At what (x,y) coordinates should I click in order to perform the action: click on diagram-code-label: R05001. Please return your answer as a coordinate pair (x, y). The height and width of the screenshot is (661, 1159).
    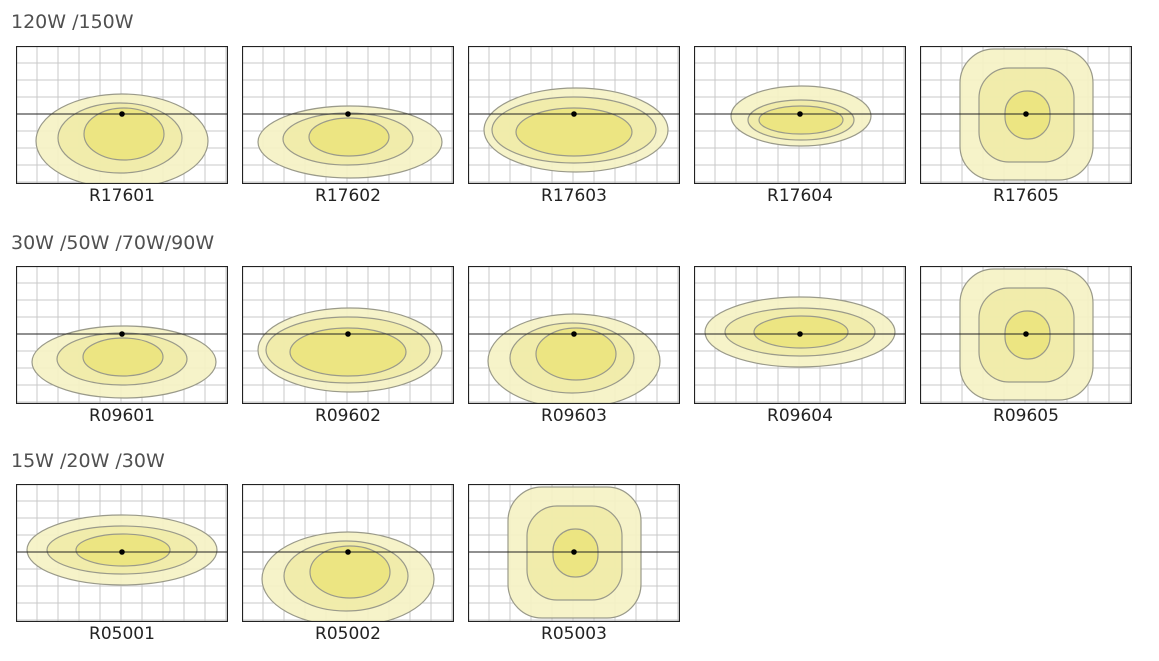
    Looking at the image, I should click on (122, 634).